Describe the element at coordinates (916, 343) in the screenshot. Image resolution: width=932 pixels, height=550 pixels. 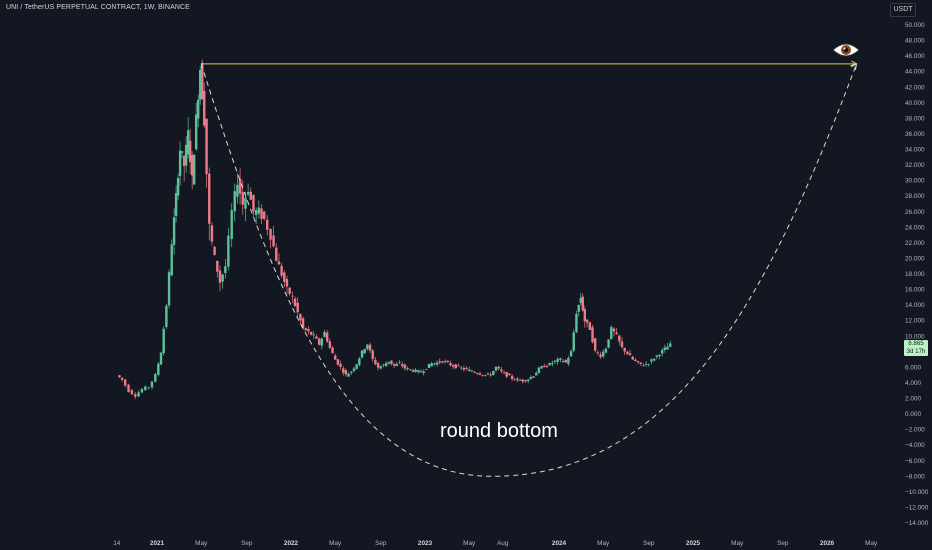
I see `last-price: 8.865` at that location.